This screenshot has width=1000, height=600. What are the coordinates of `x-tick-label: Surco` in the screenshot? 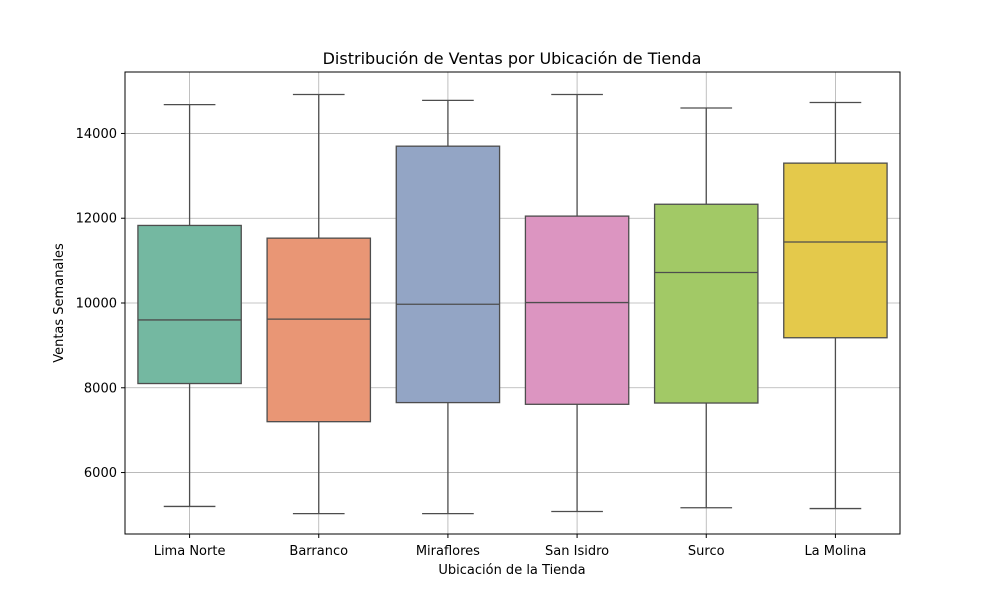 It's located at (706, 551).